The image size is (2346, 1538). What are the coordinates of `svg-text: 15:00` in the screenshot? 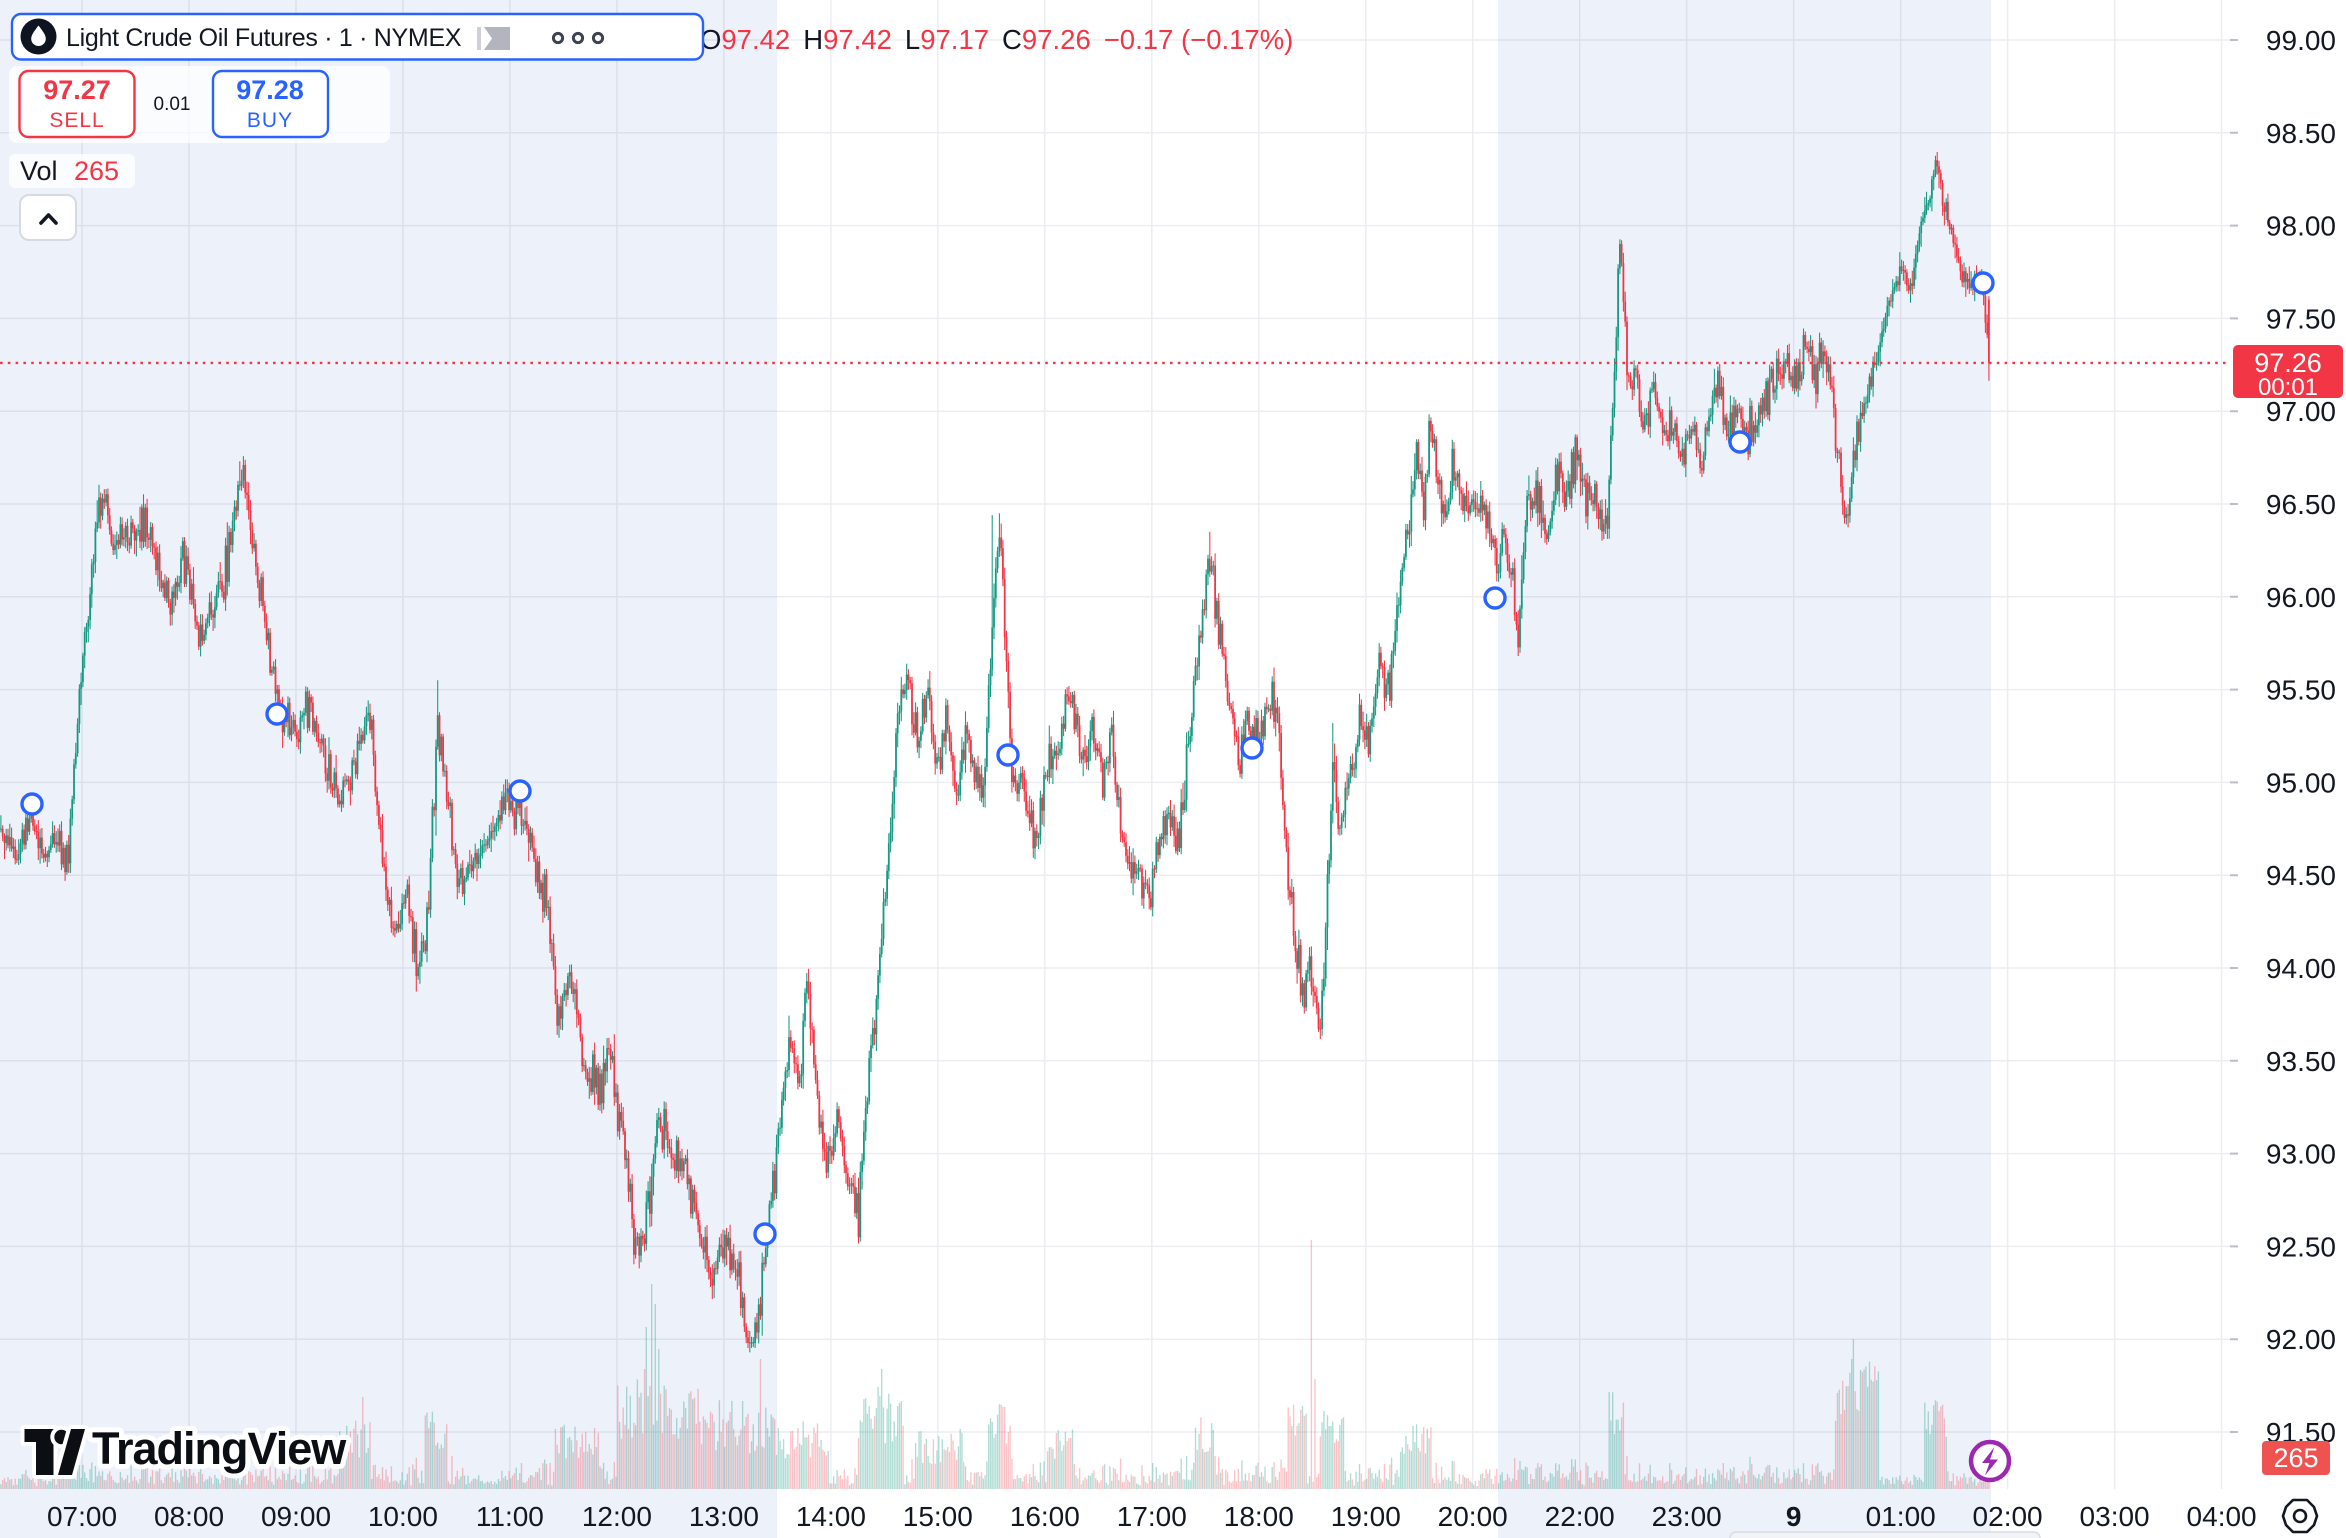 It's located at (938, 1516).